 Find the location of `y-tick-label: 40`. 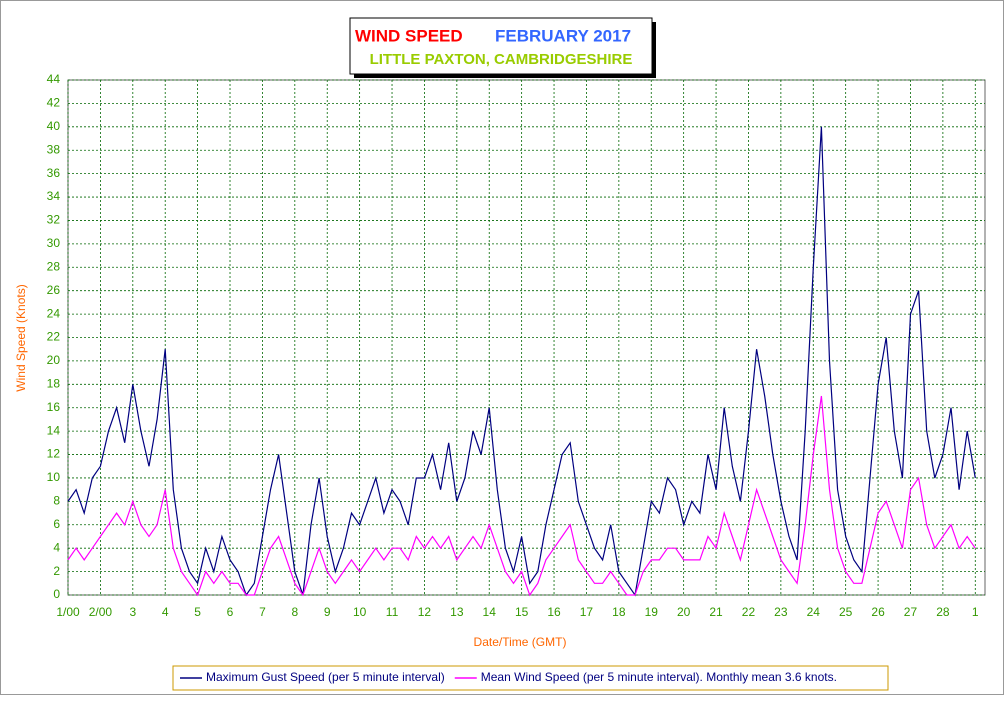

y-tick-label: 40 is located at coordinates (54, 126).